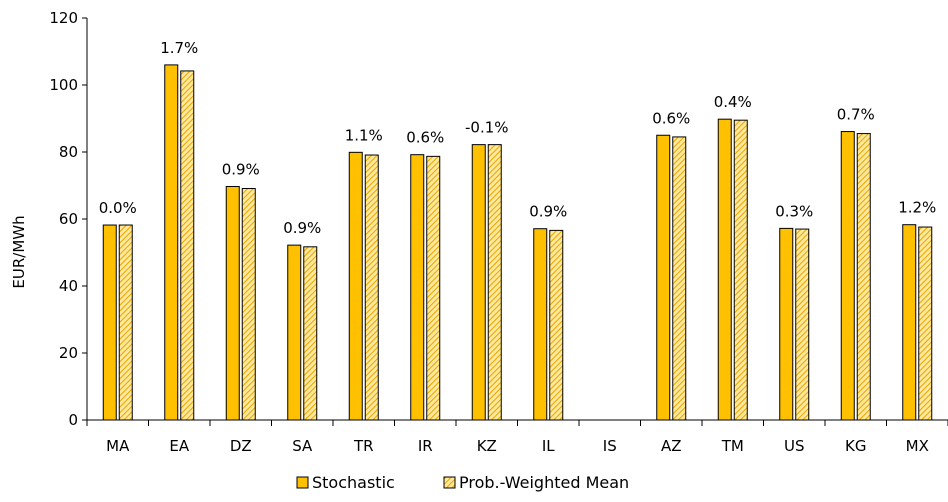 The image size is (948, 502). I want to click on legend-label-stochastic: Stochastic, so click(353, 482).